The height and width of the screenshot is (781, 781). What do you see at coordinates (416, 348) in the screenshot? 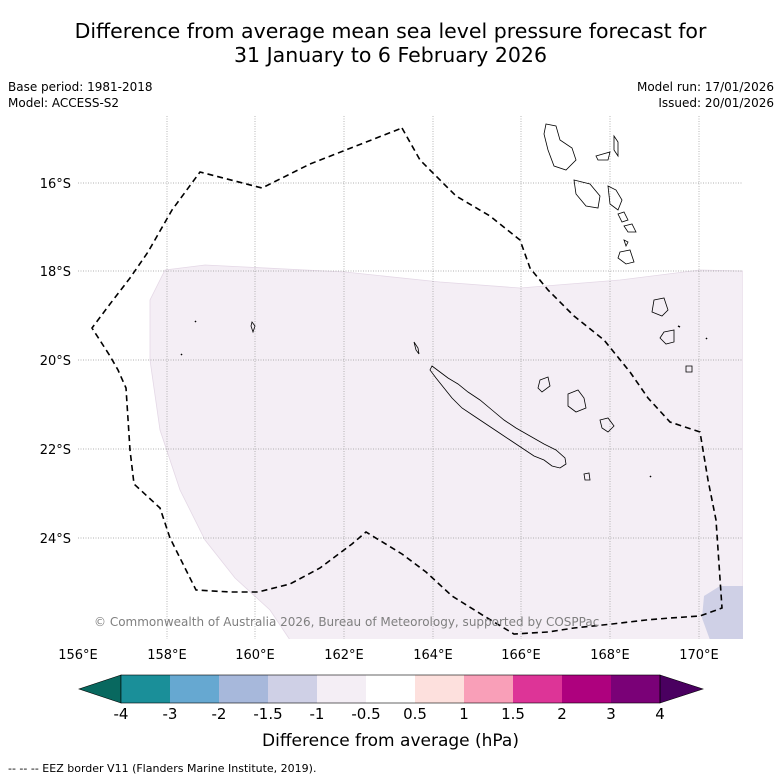
I see `belep-islands` at bounding box center [416, 348].